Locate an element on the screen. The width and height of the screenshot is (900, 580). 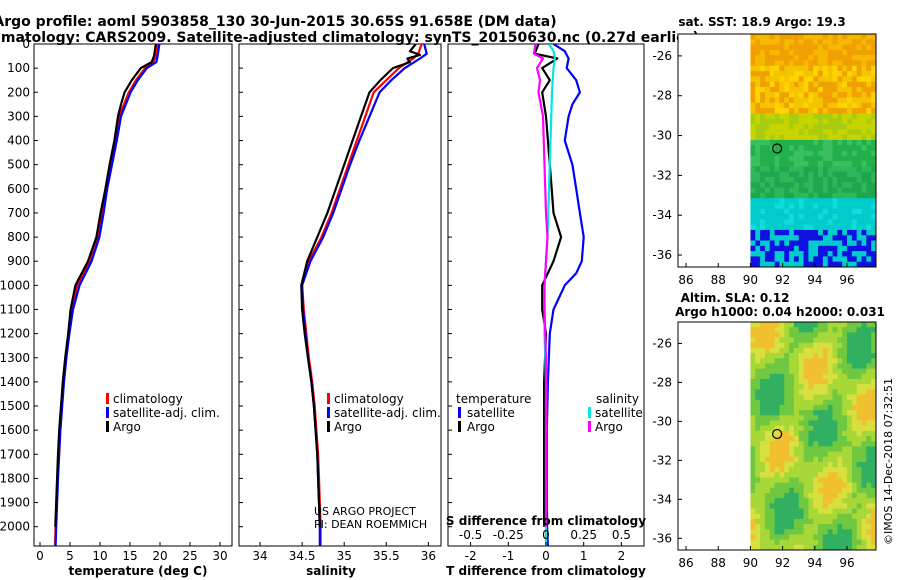
sst-map-cells is located at coordinates (813, 151).